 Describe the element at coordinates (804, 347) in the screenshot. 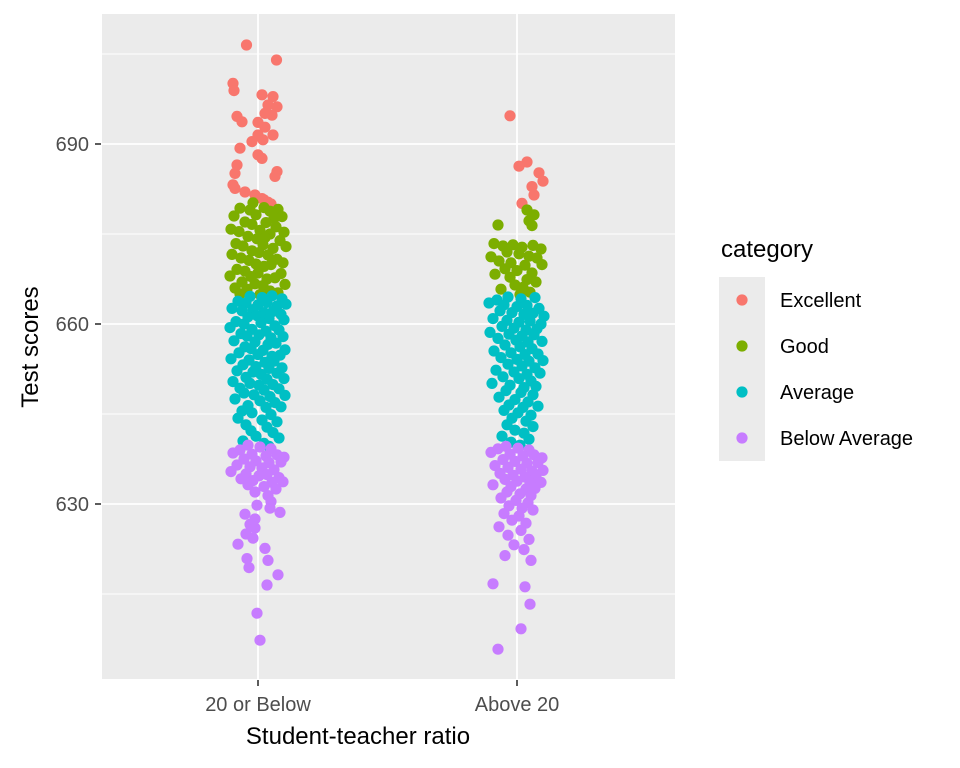

I see `legend-label-good: Good` at that location.